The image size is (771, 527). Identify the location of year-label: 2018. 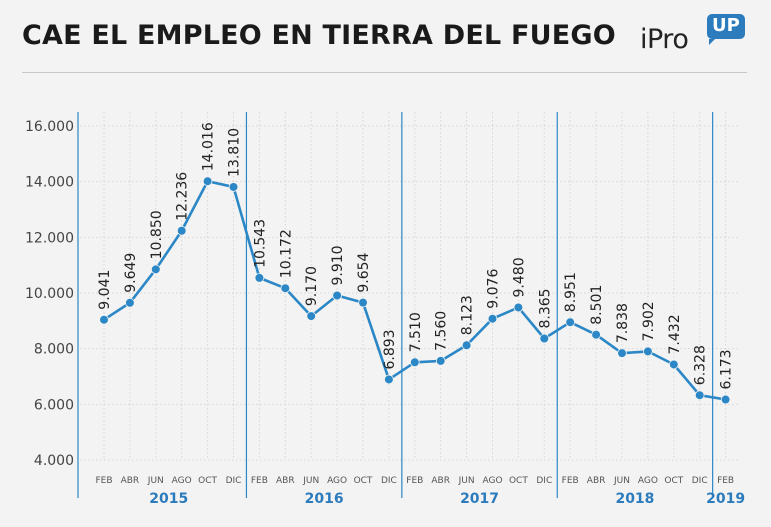
(634, 499).